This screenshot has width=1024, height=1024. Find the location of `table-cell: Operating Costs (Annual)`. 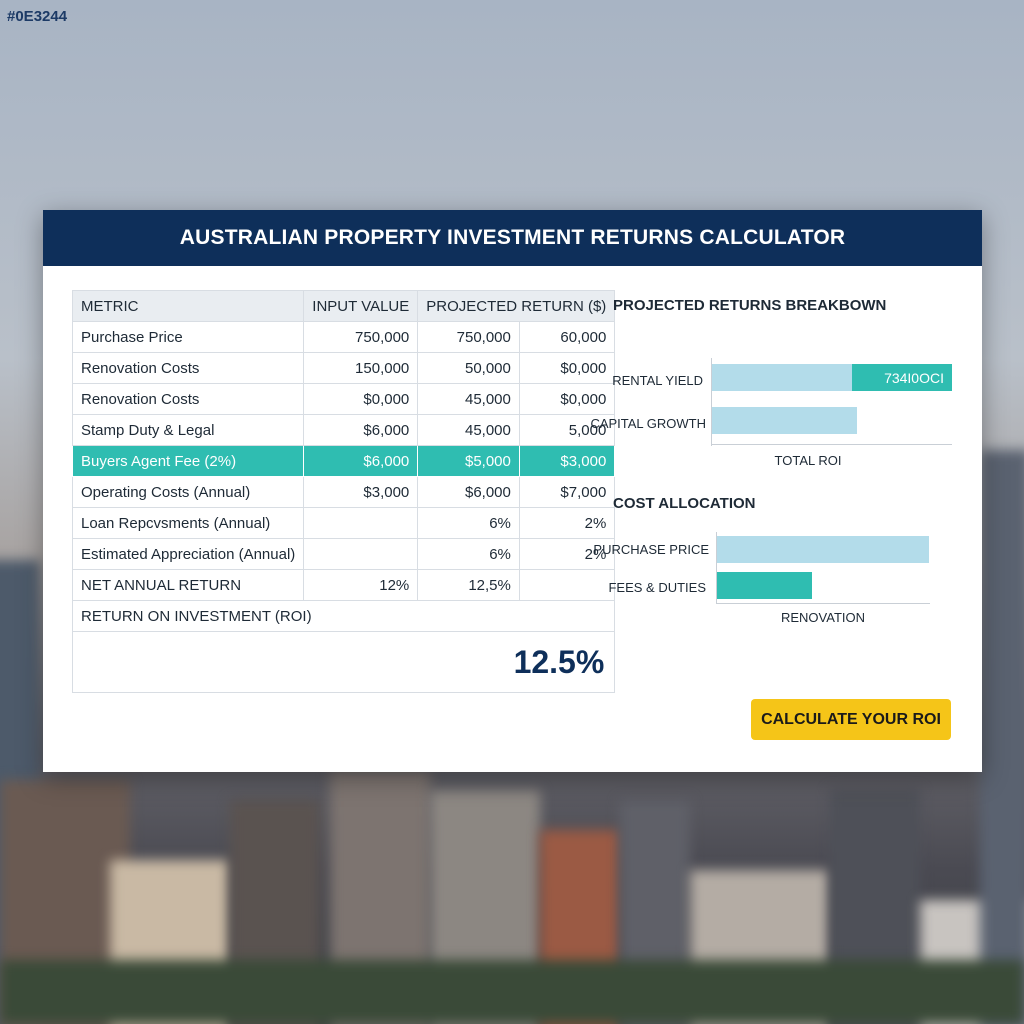

table-cell: Operating Costs (Annual) is located at coordinates (188, 492).